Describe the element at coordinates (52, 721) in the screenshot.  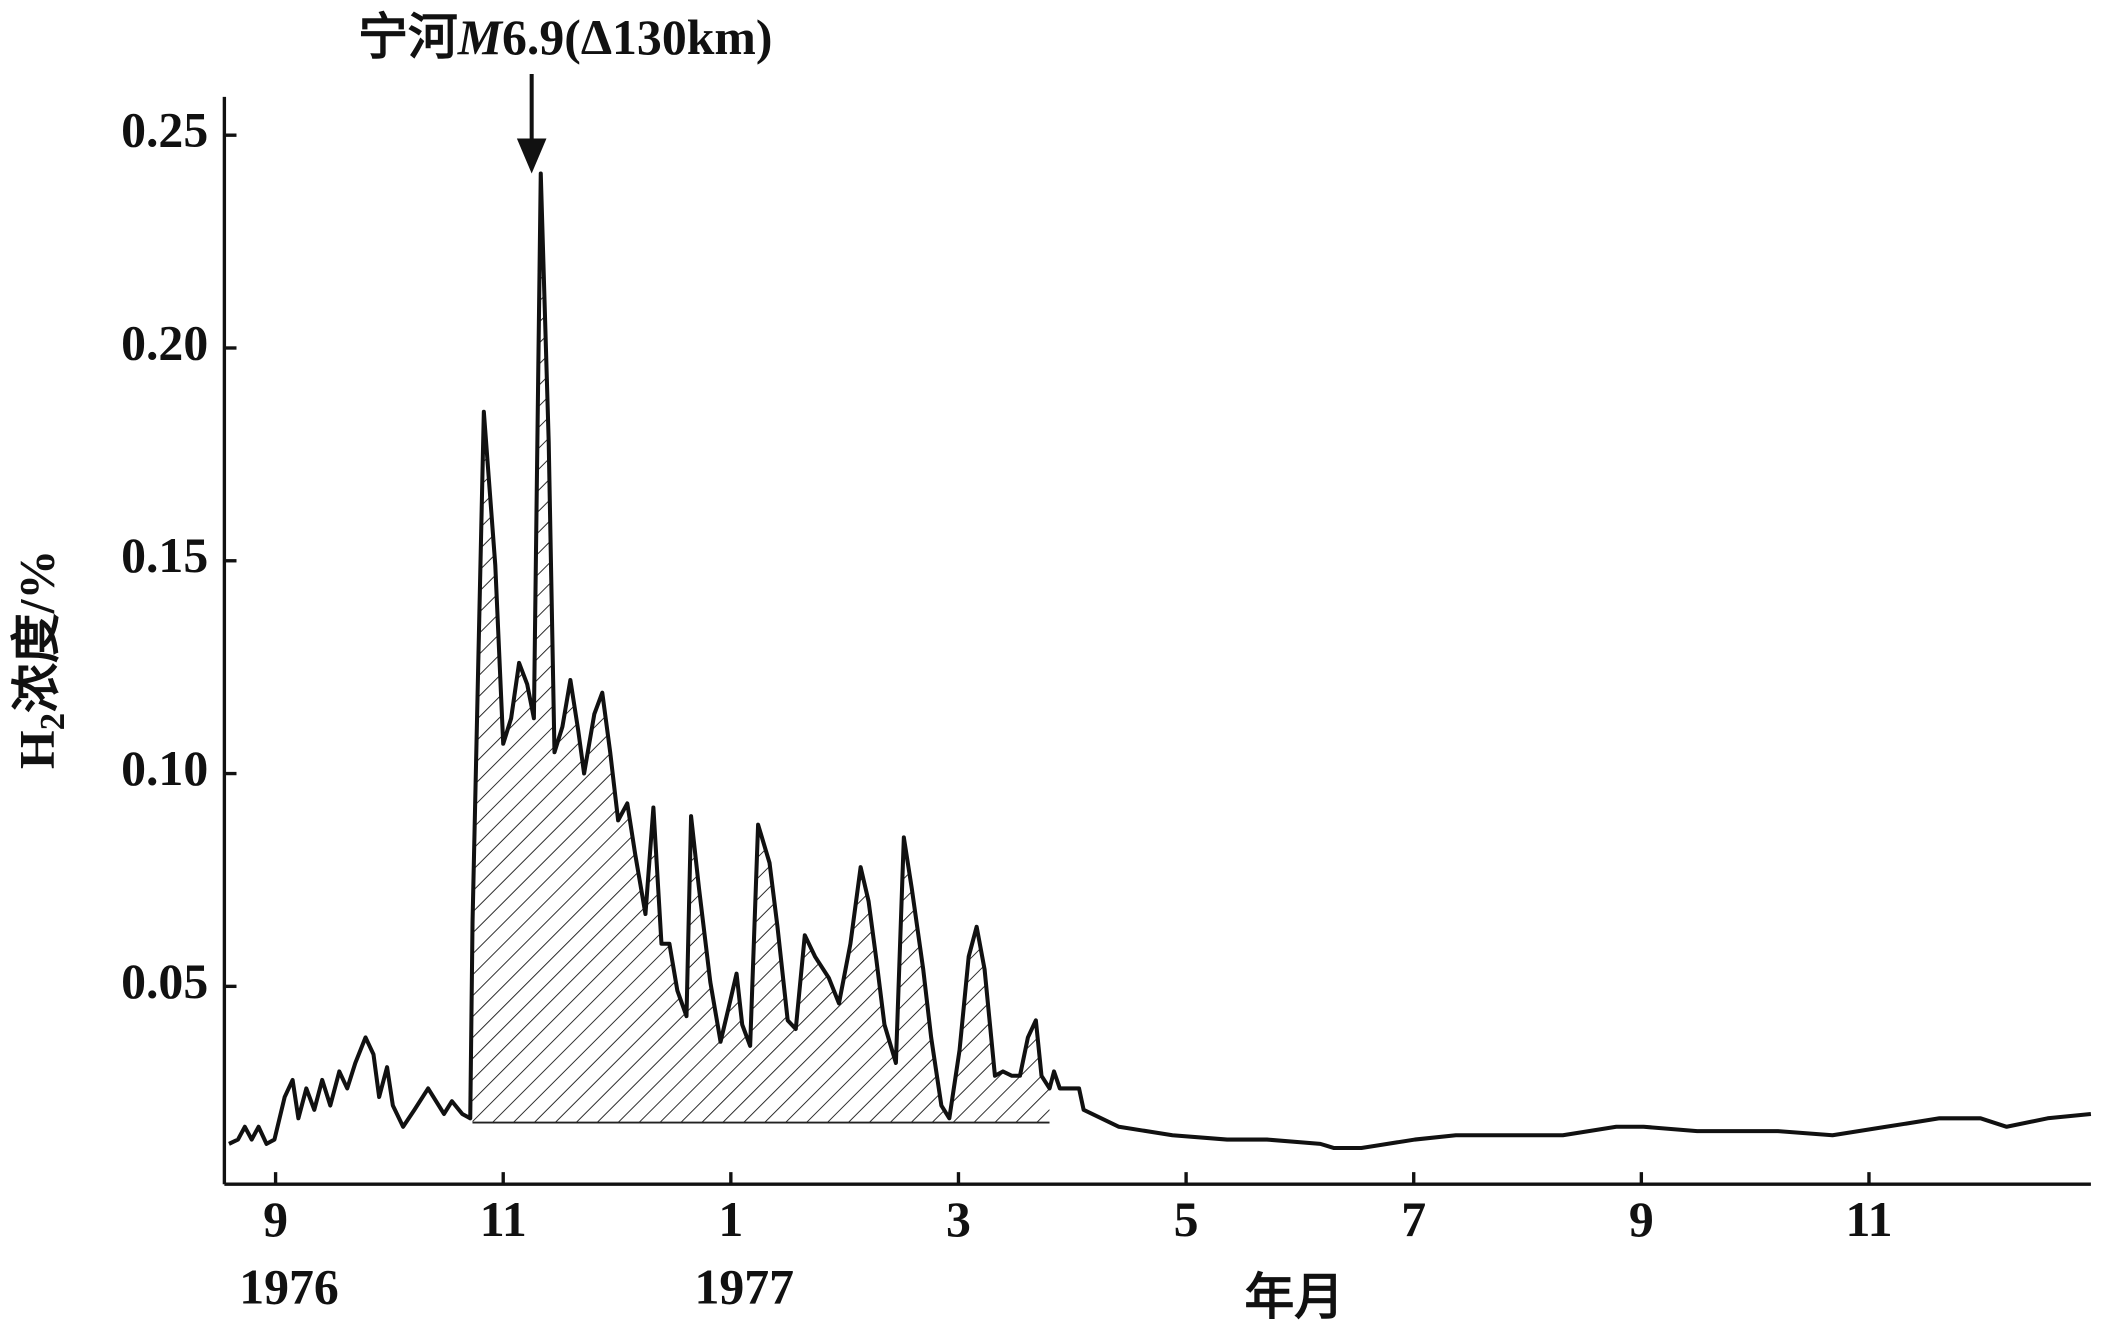
I see `y-label-sub: 2` at that location.